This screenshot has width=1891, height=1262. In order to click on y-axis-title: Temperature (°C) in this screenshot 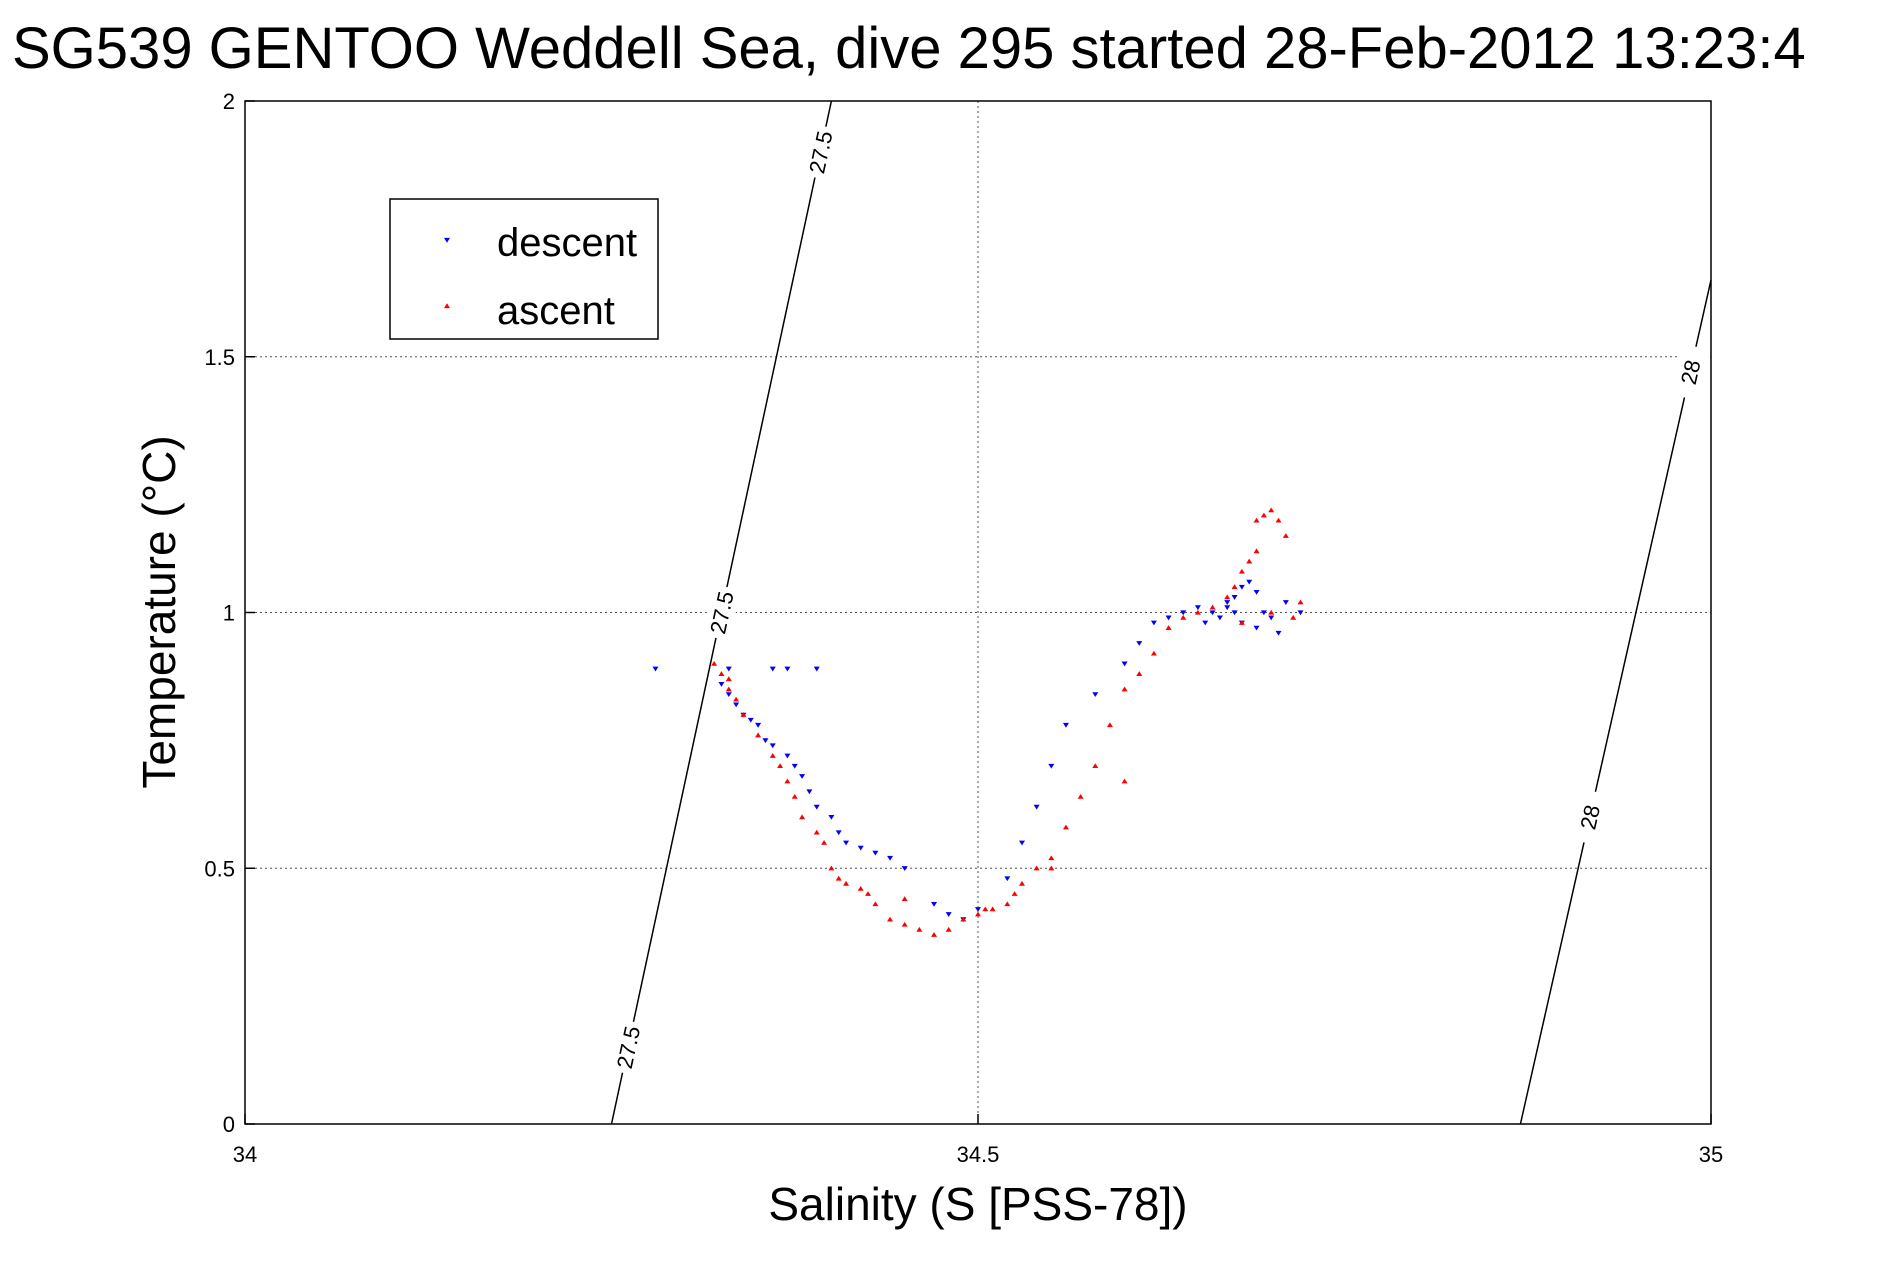, I will do `click(159, 611)`.